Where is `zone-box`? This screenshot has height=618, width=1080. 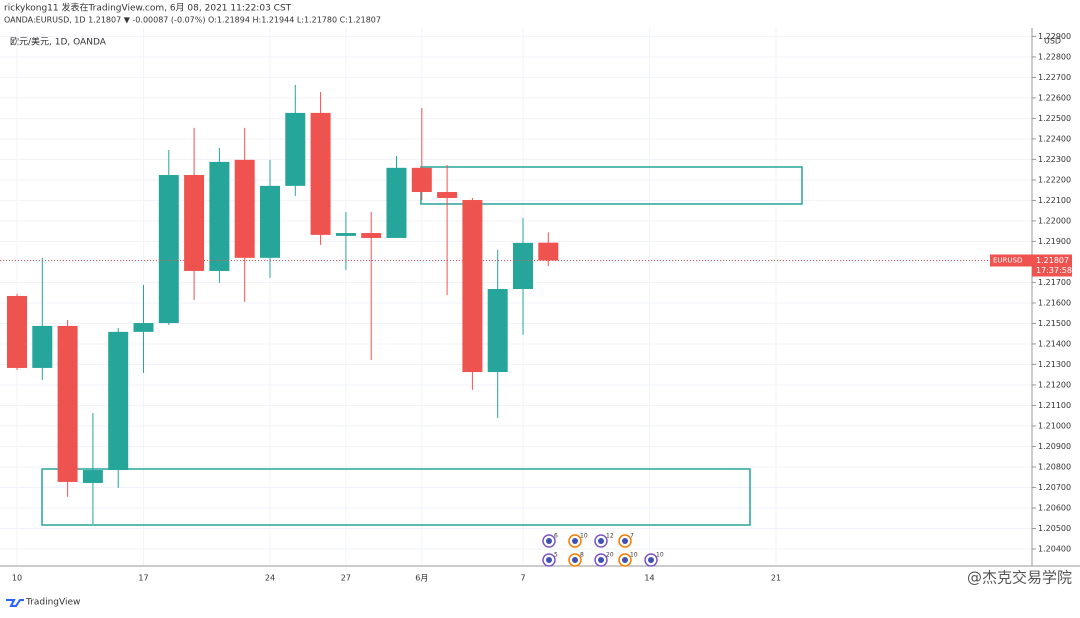 zone-box is located at coordinates (396, 497).